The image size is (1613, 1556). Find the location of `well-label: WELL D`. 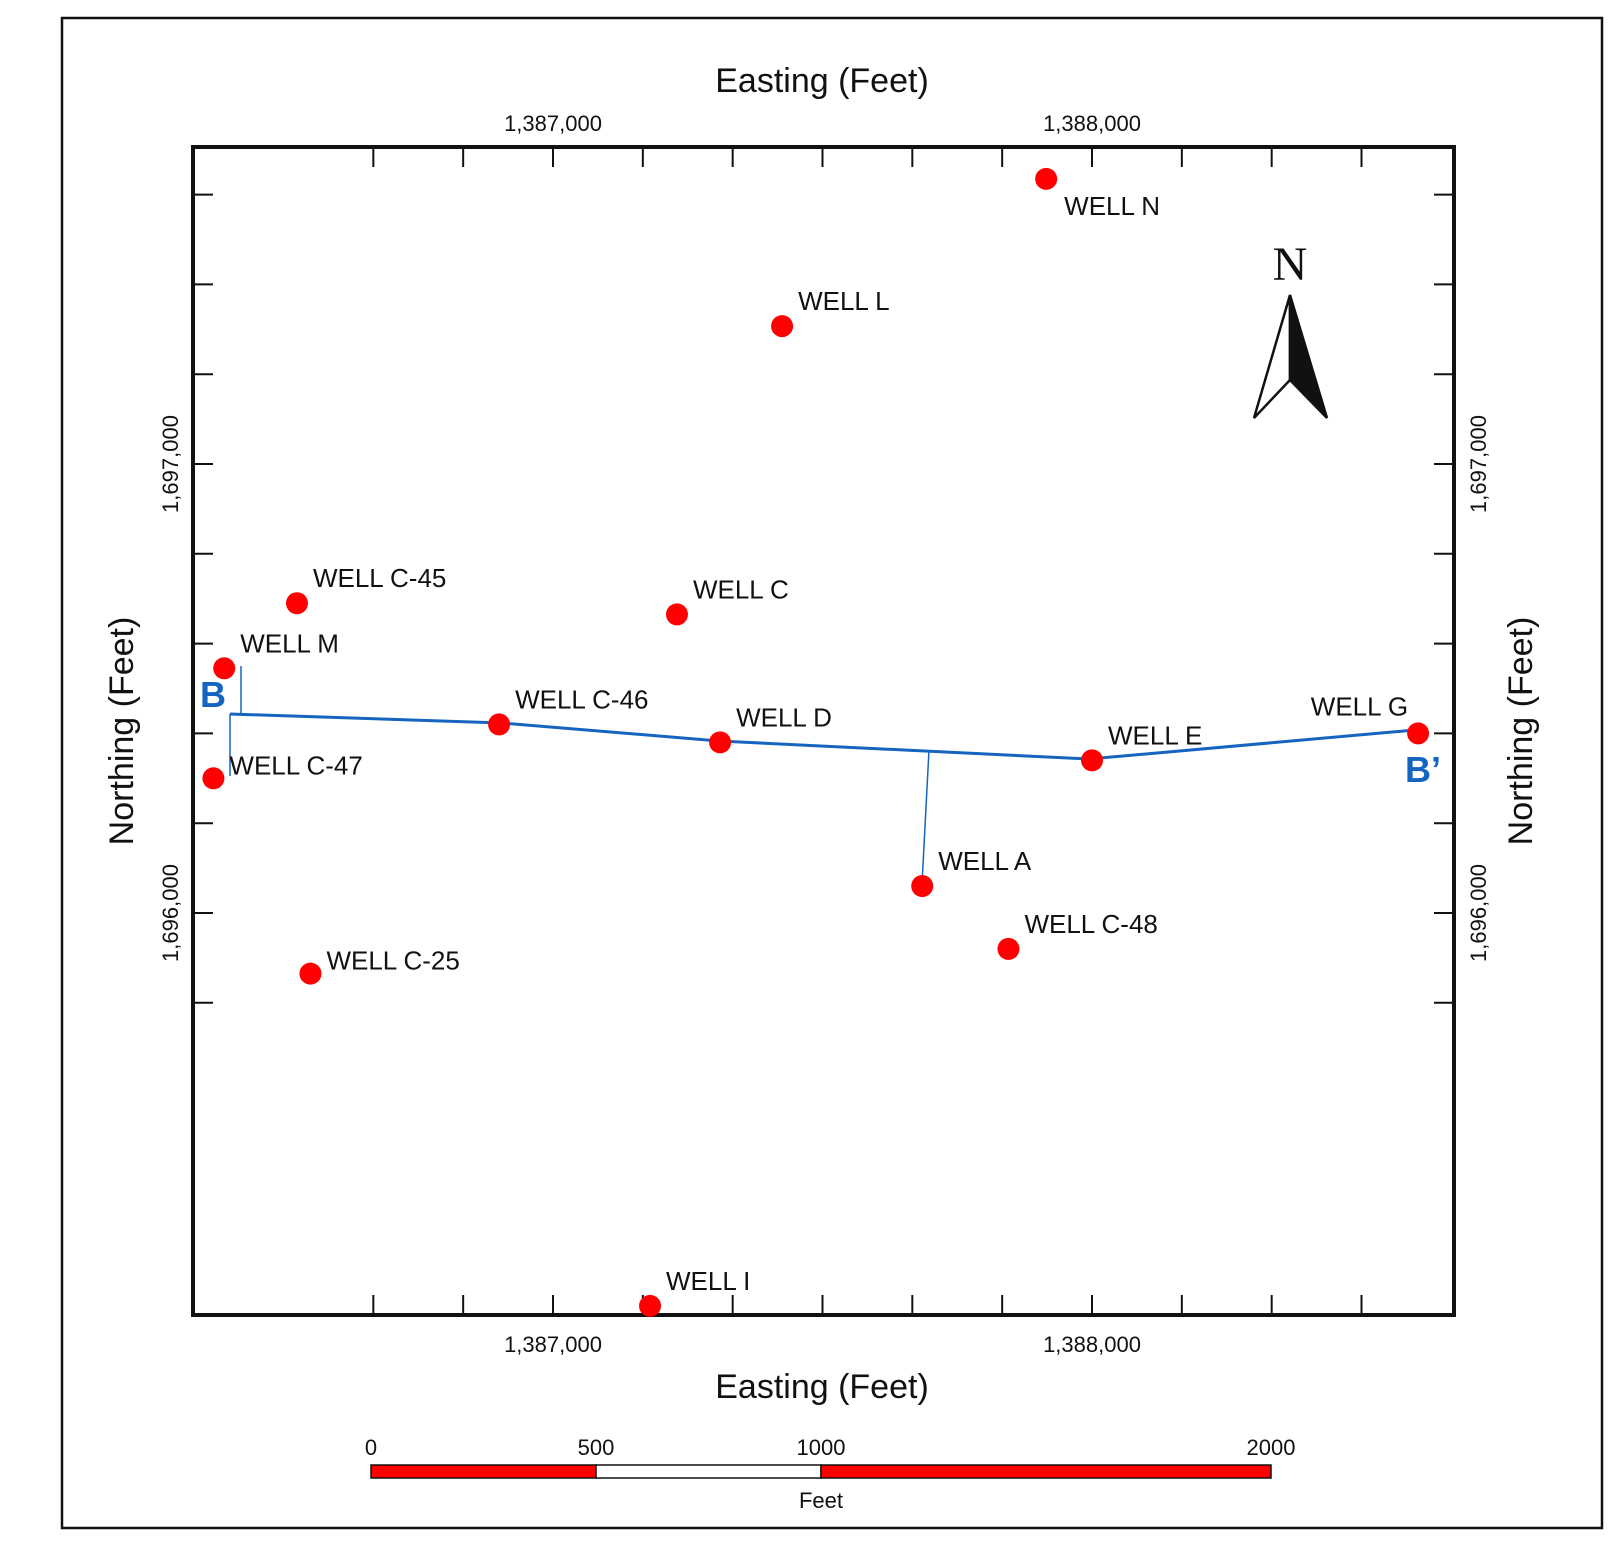

well-label: WELL D is located at coordinates (784, 717).